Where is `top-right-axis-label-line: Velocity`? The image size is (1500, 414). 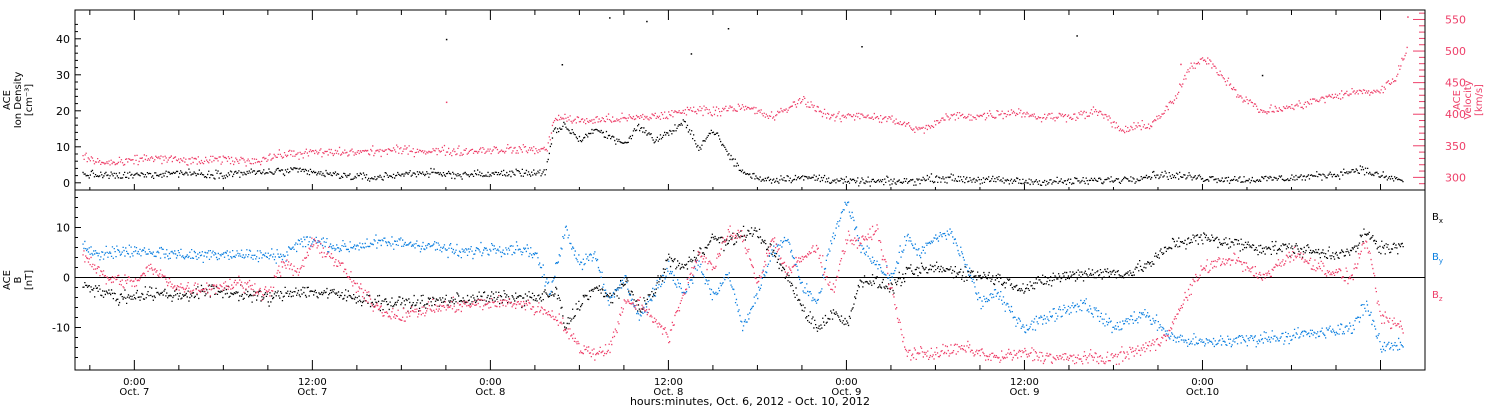
top-right-axis-label-line: Velocity is located at coordinates (1468, 99).